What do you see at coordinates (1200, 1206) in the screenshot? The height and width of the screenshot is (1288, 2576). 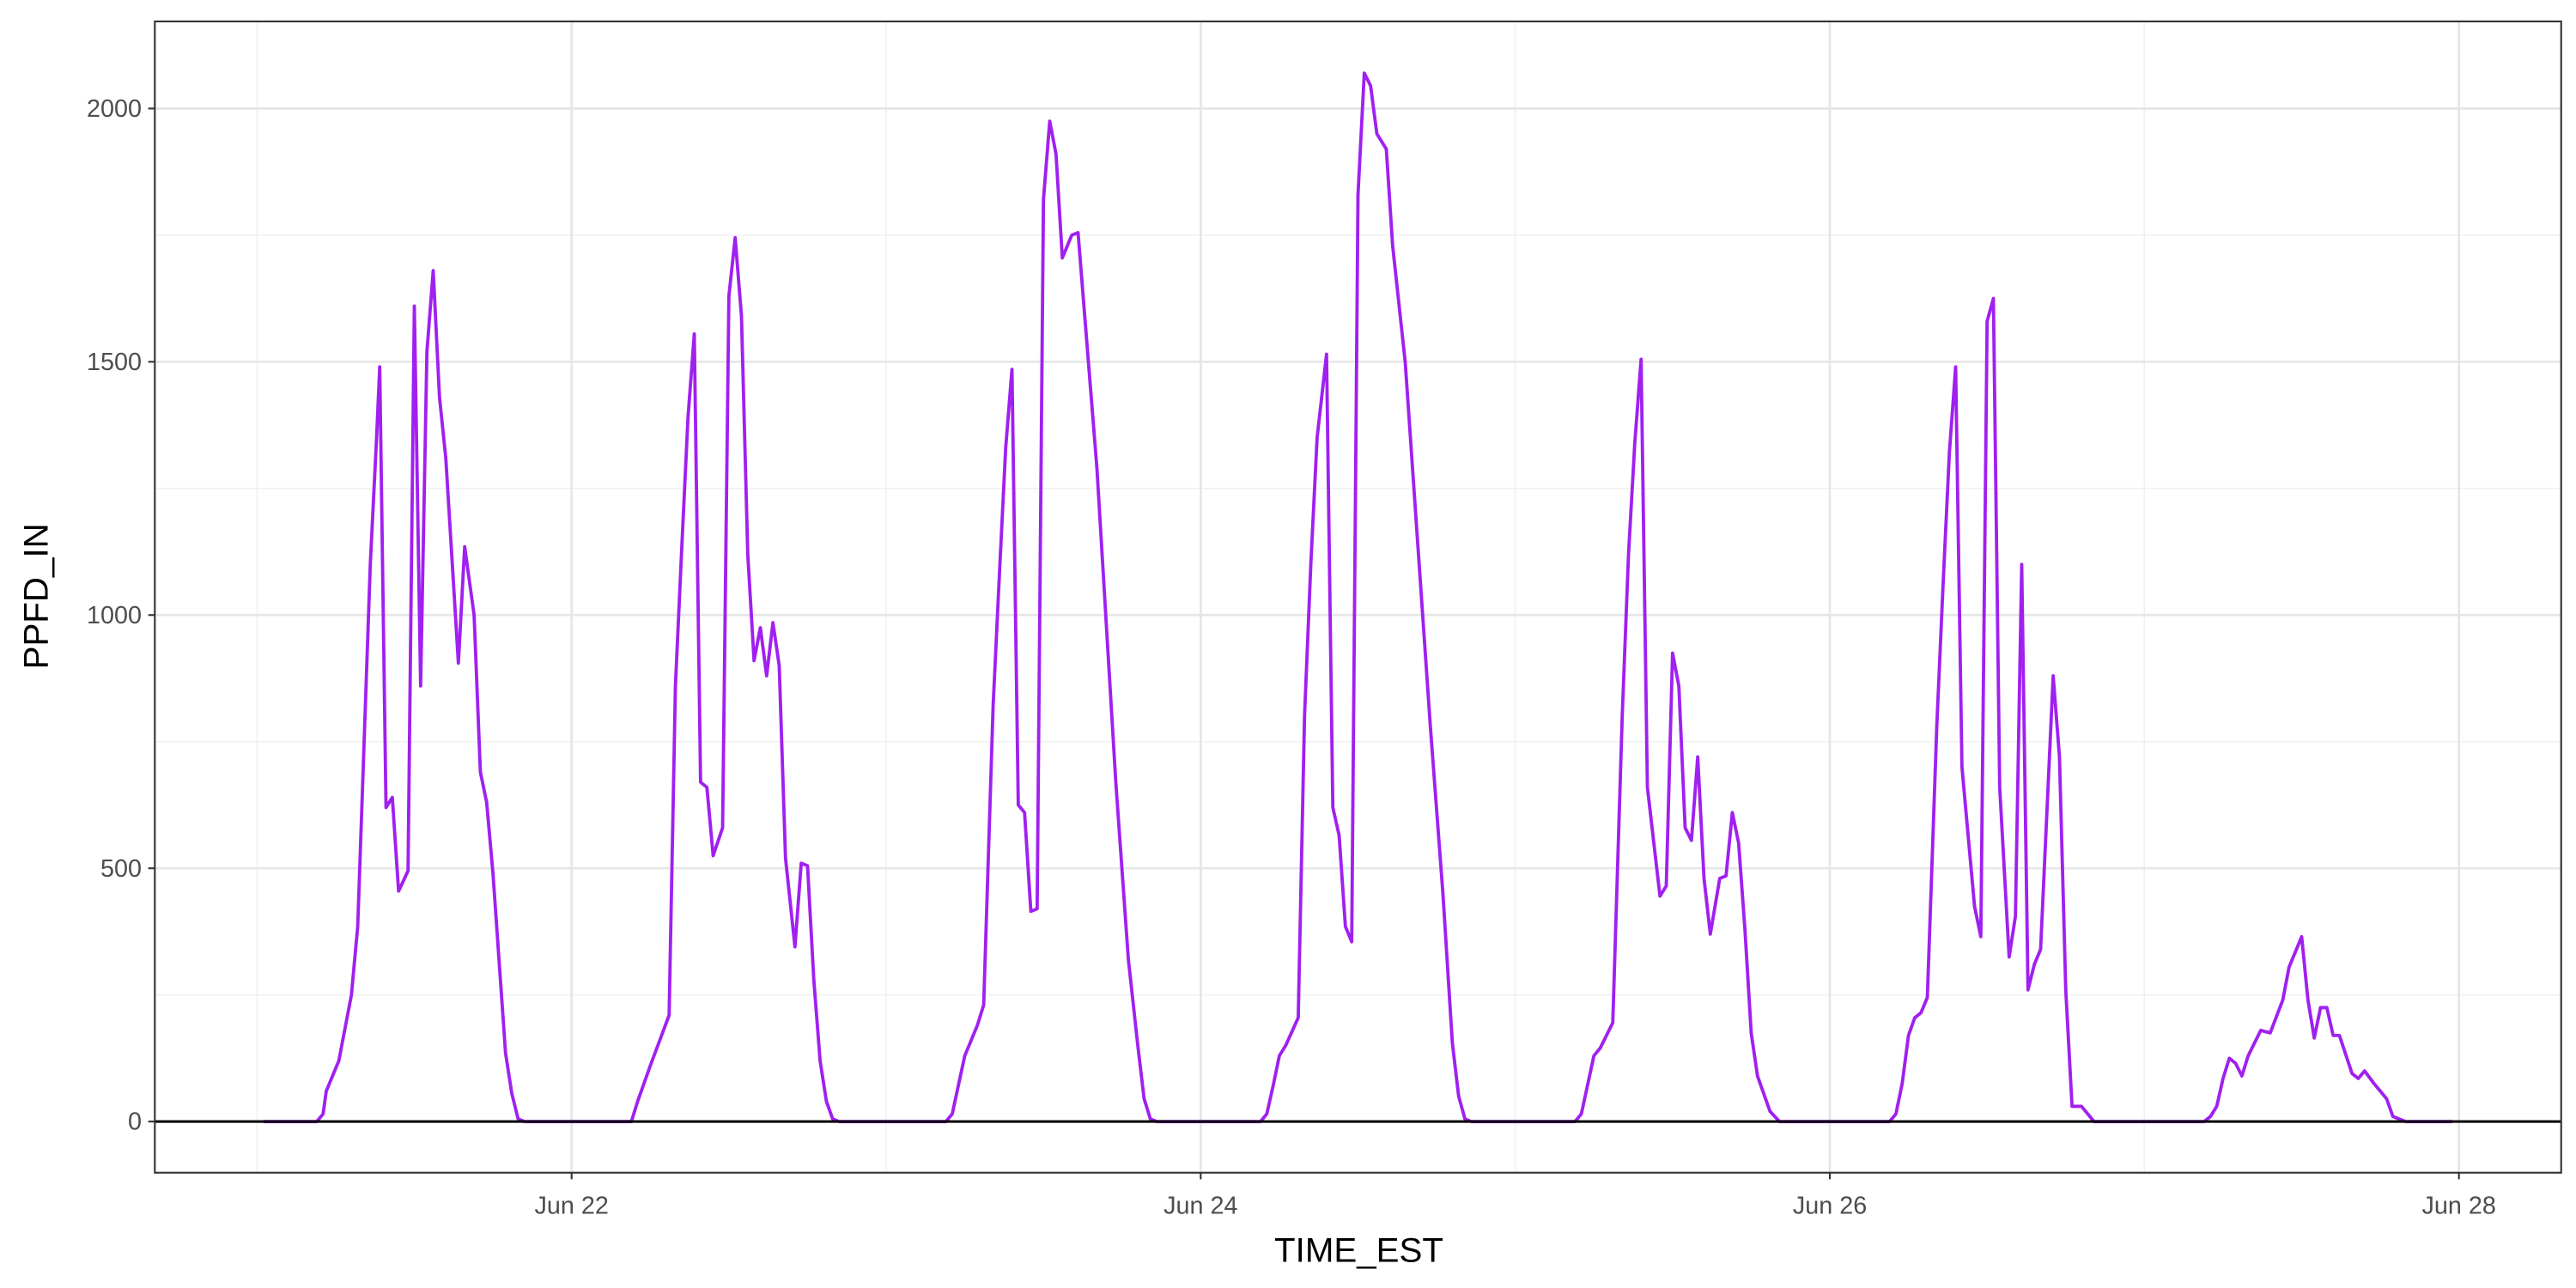 I see `x-tick-label: Jun 24` at bounding box center [1200, 1206].